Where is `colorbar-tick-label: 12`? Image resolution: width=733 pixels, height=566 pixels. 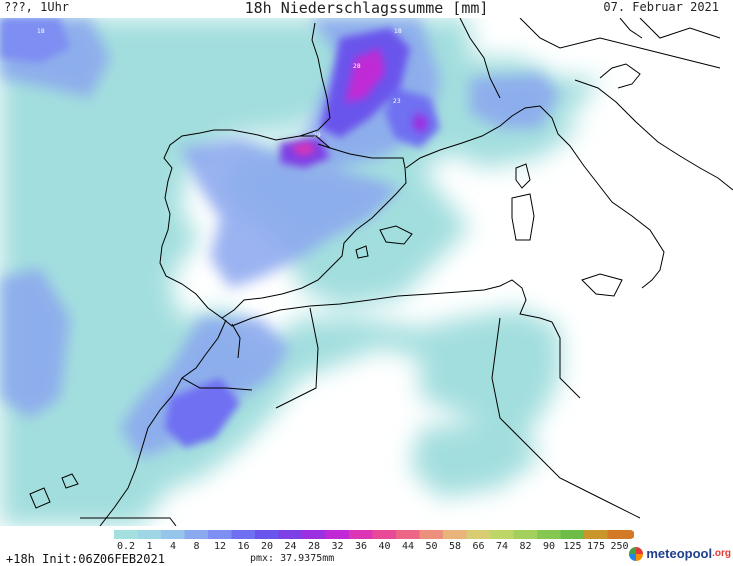 colorbar-tick-label: 12 is located at coordinates (220, 546).